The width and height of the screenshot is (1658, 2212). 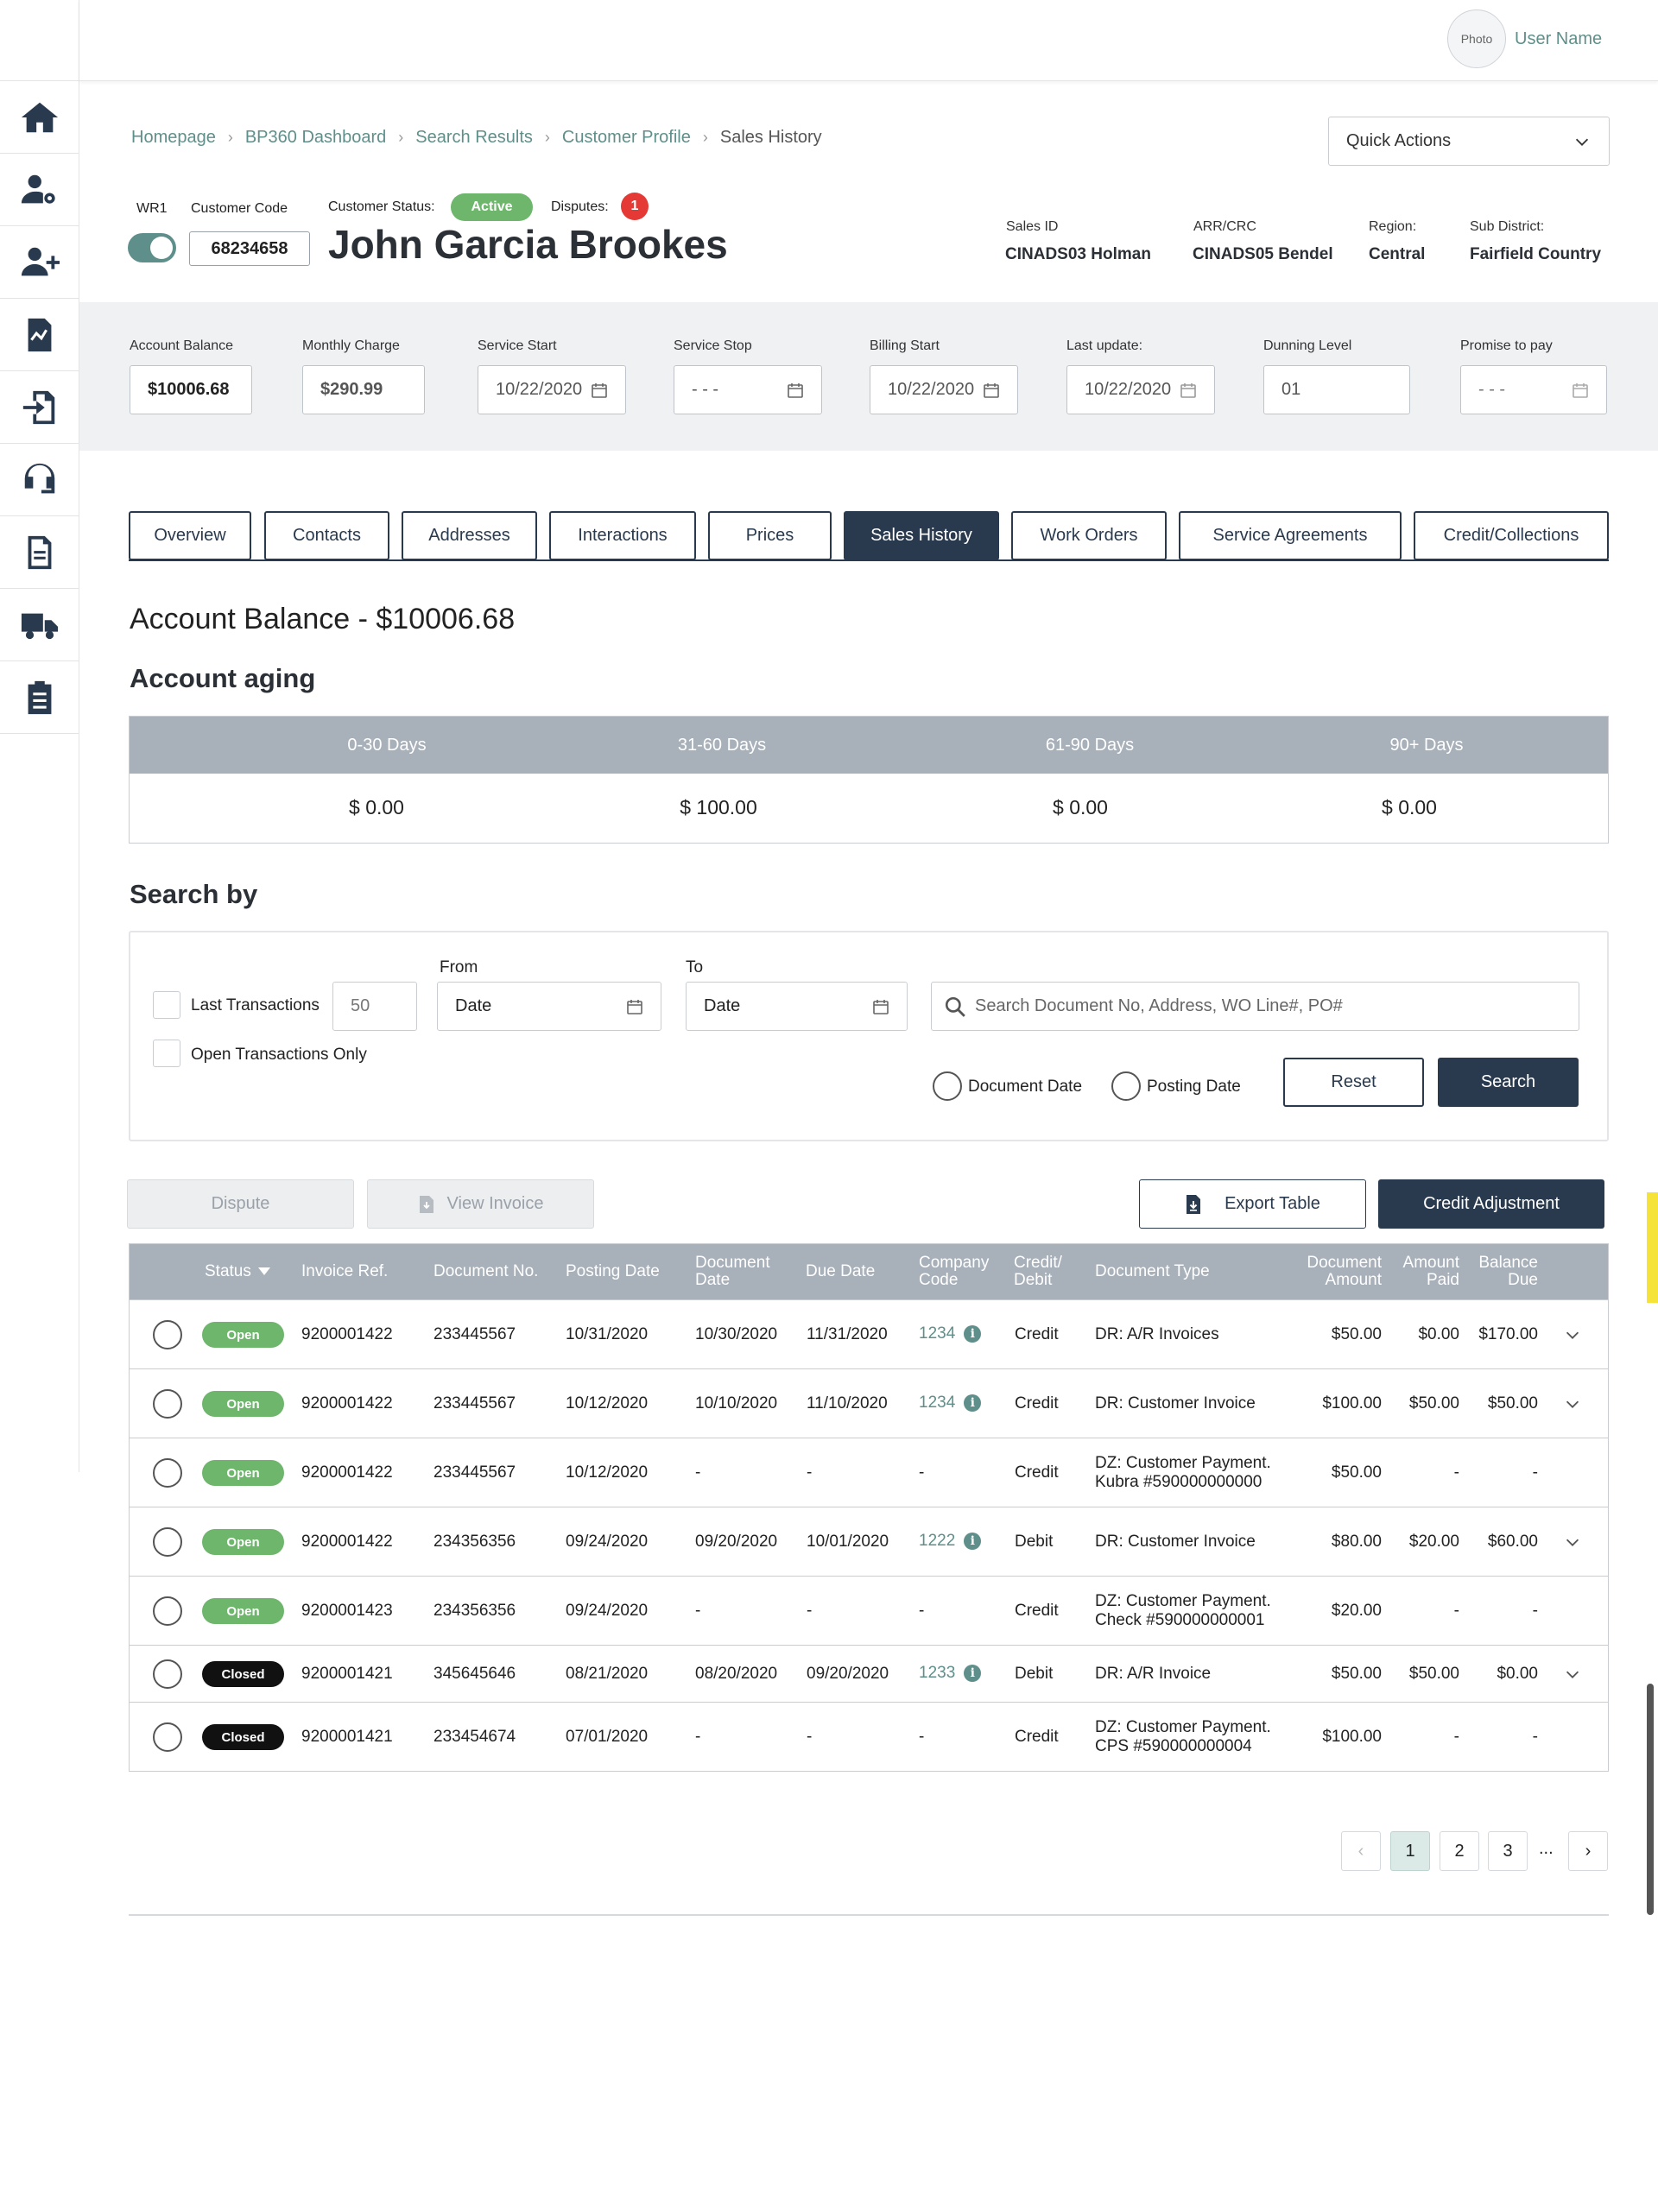 I want to click on to-date-input: Date, so click(x=797, y=1006).